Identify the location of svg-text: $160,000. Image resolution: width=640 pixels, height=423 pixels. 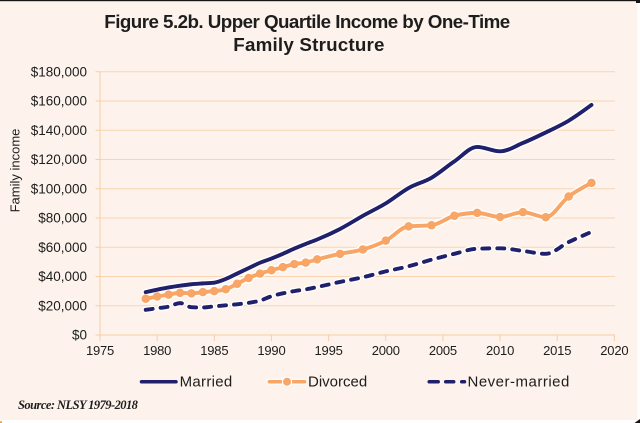
(59, 101).